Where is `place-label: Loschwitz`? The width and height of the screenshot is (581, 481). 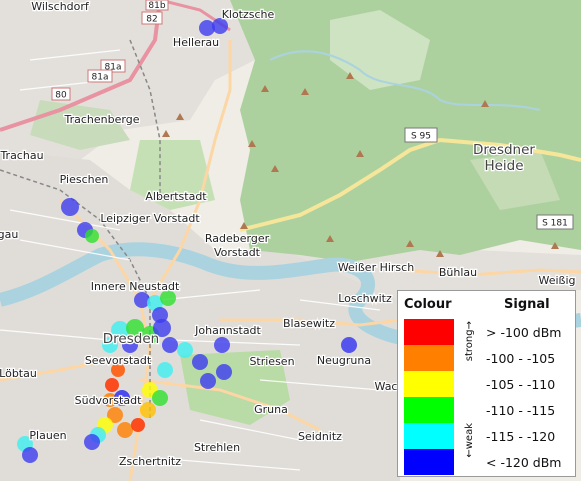
place-label: Loschwitz is located at coordinates (365, 298).